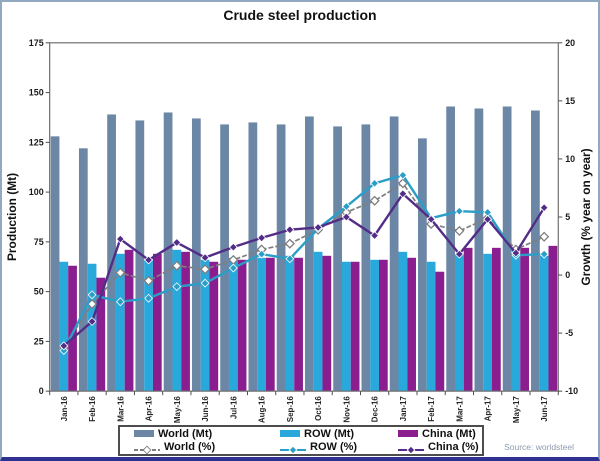 This screenshot has height=461, width=600. Describe the element at coordinates (147, 448) in the screenshot. I see `world-line-swatch` at that location.